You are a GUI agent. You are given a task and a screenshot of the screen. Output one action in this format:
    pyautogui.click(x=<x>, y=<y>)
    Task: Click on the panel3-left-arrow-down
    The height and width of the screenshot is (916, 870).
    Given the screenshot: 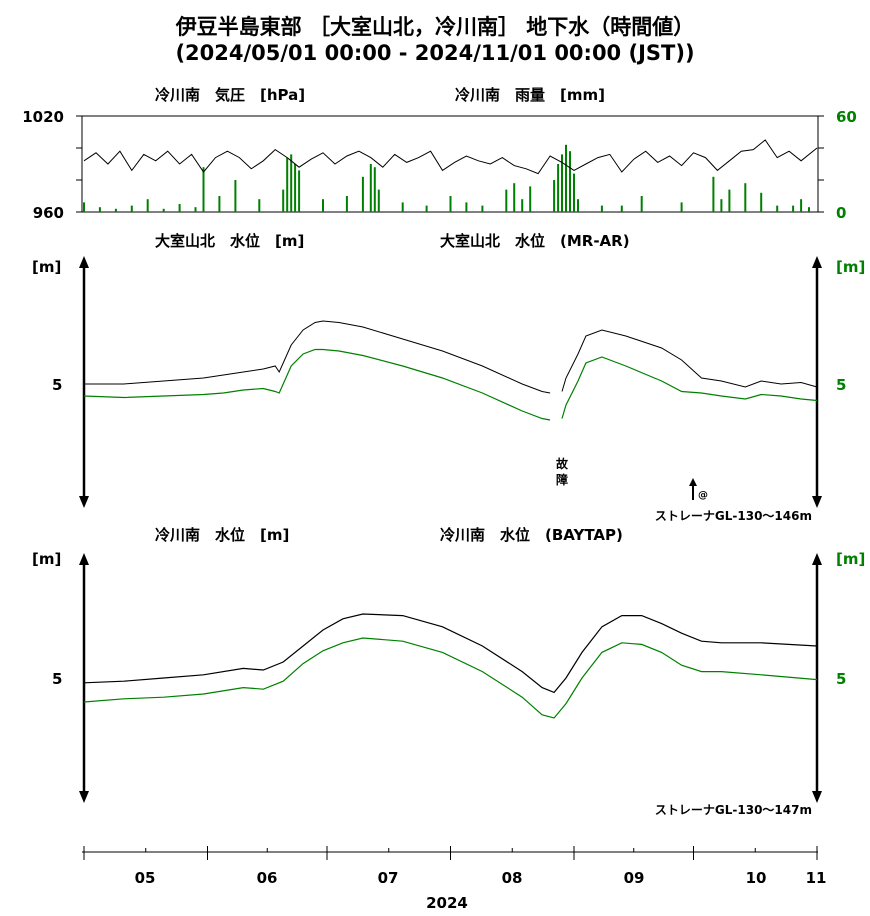 What is the action you would take?
    pyautogui.click(x=84, y=797)
    